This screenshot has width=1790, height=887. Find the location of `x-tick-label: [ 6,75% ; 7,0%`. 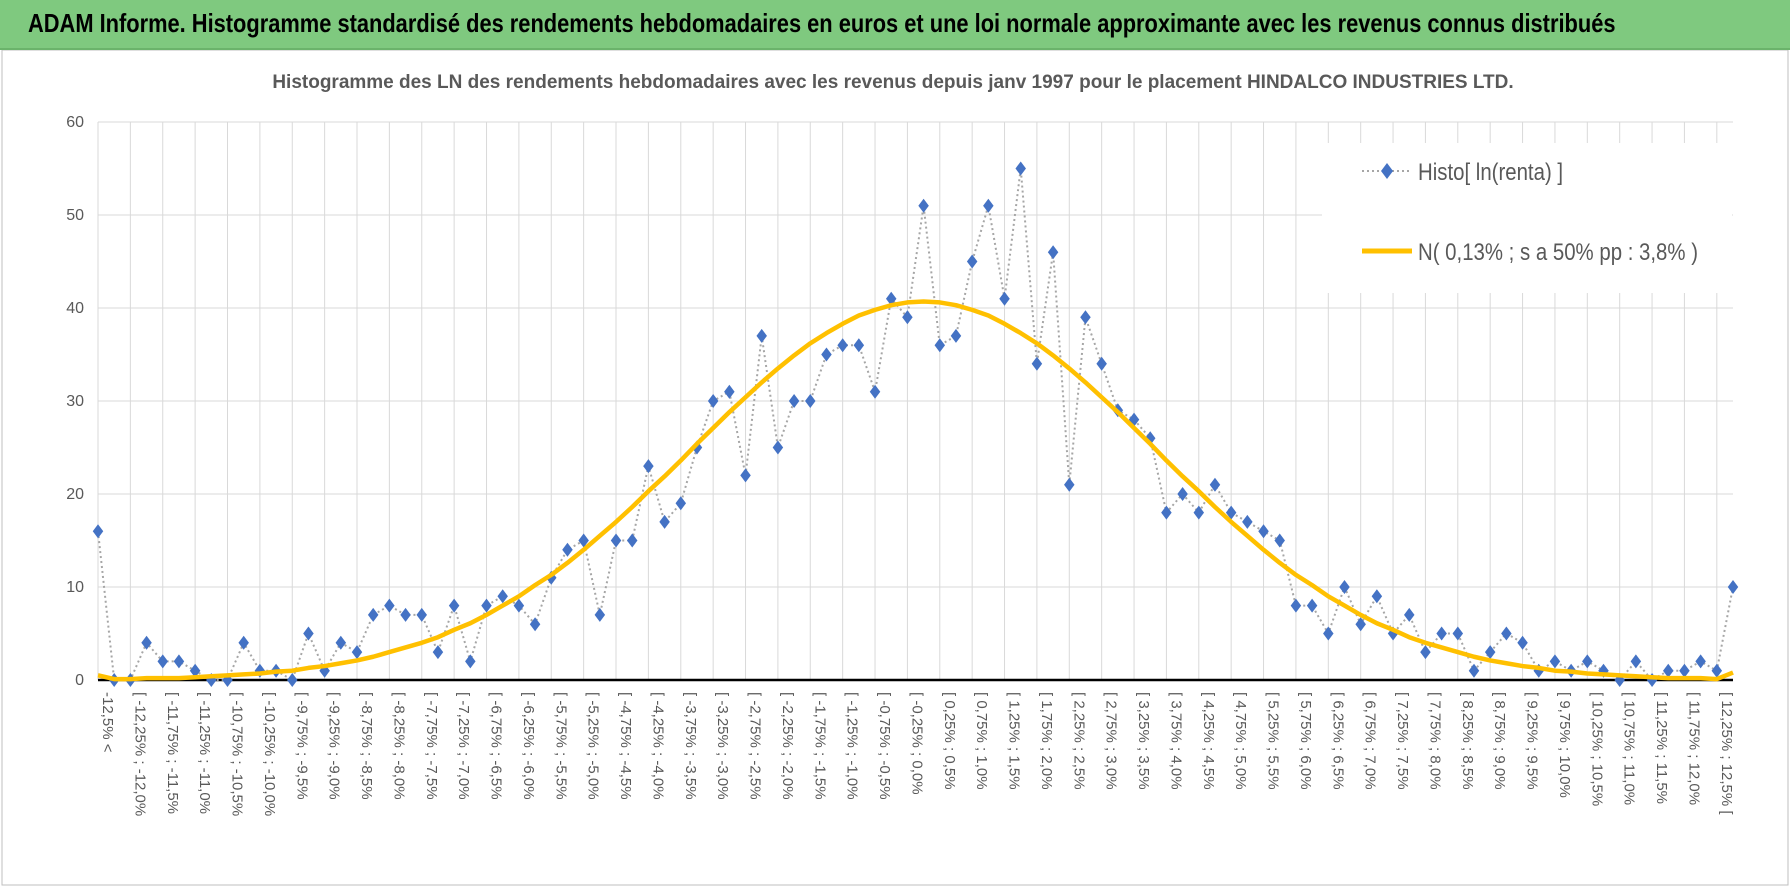

x-tick-label: [ 6,75% ; 7,0% is located at coordinates (1370, 741).